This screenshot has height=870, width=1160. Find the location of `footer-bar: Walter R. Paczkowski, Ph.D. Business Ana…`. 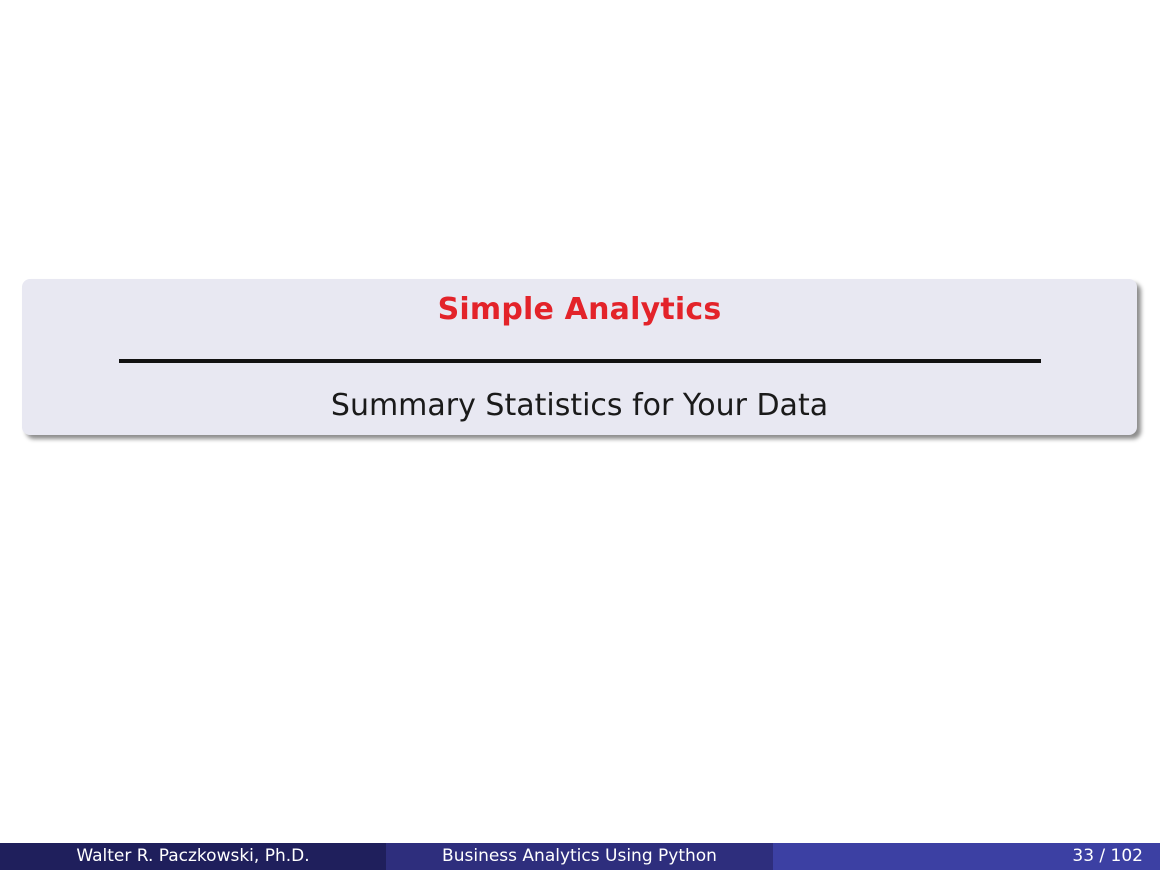

footer-bar: Walter R. Paczkowski, Ph.D. Business Ana… is located at coordinates (580, 856).